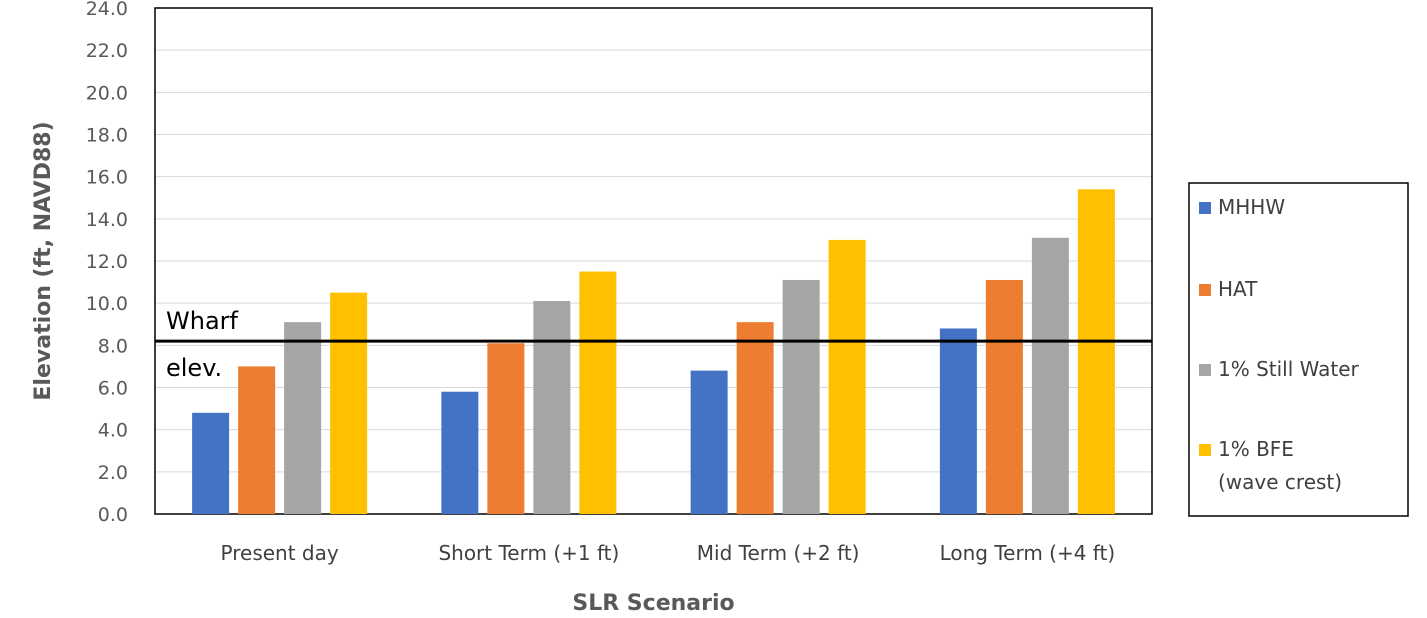  Describe the element at coordinates (107, 93) in the screenshot. I see `y-tick-label: 20.0` at that location.